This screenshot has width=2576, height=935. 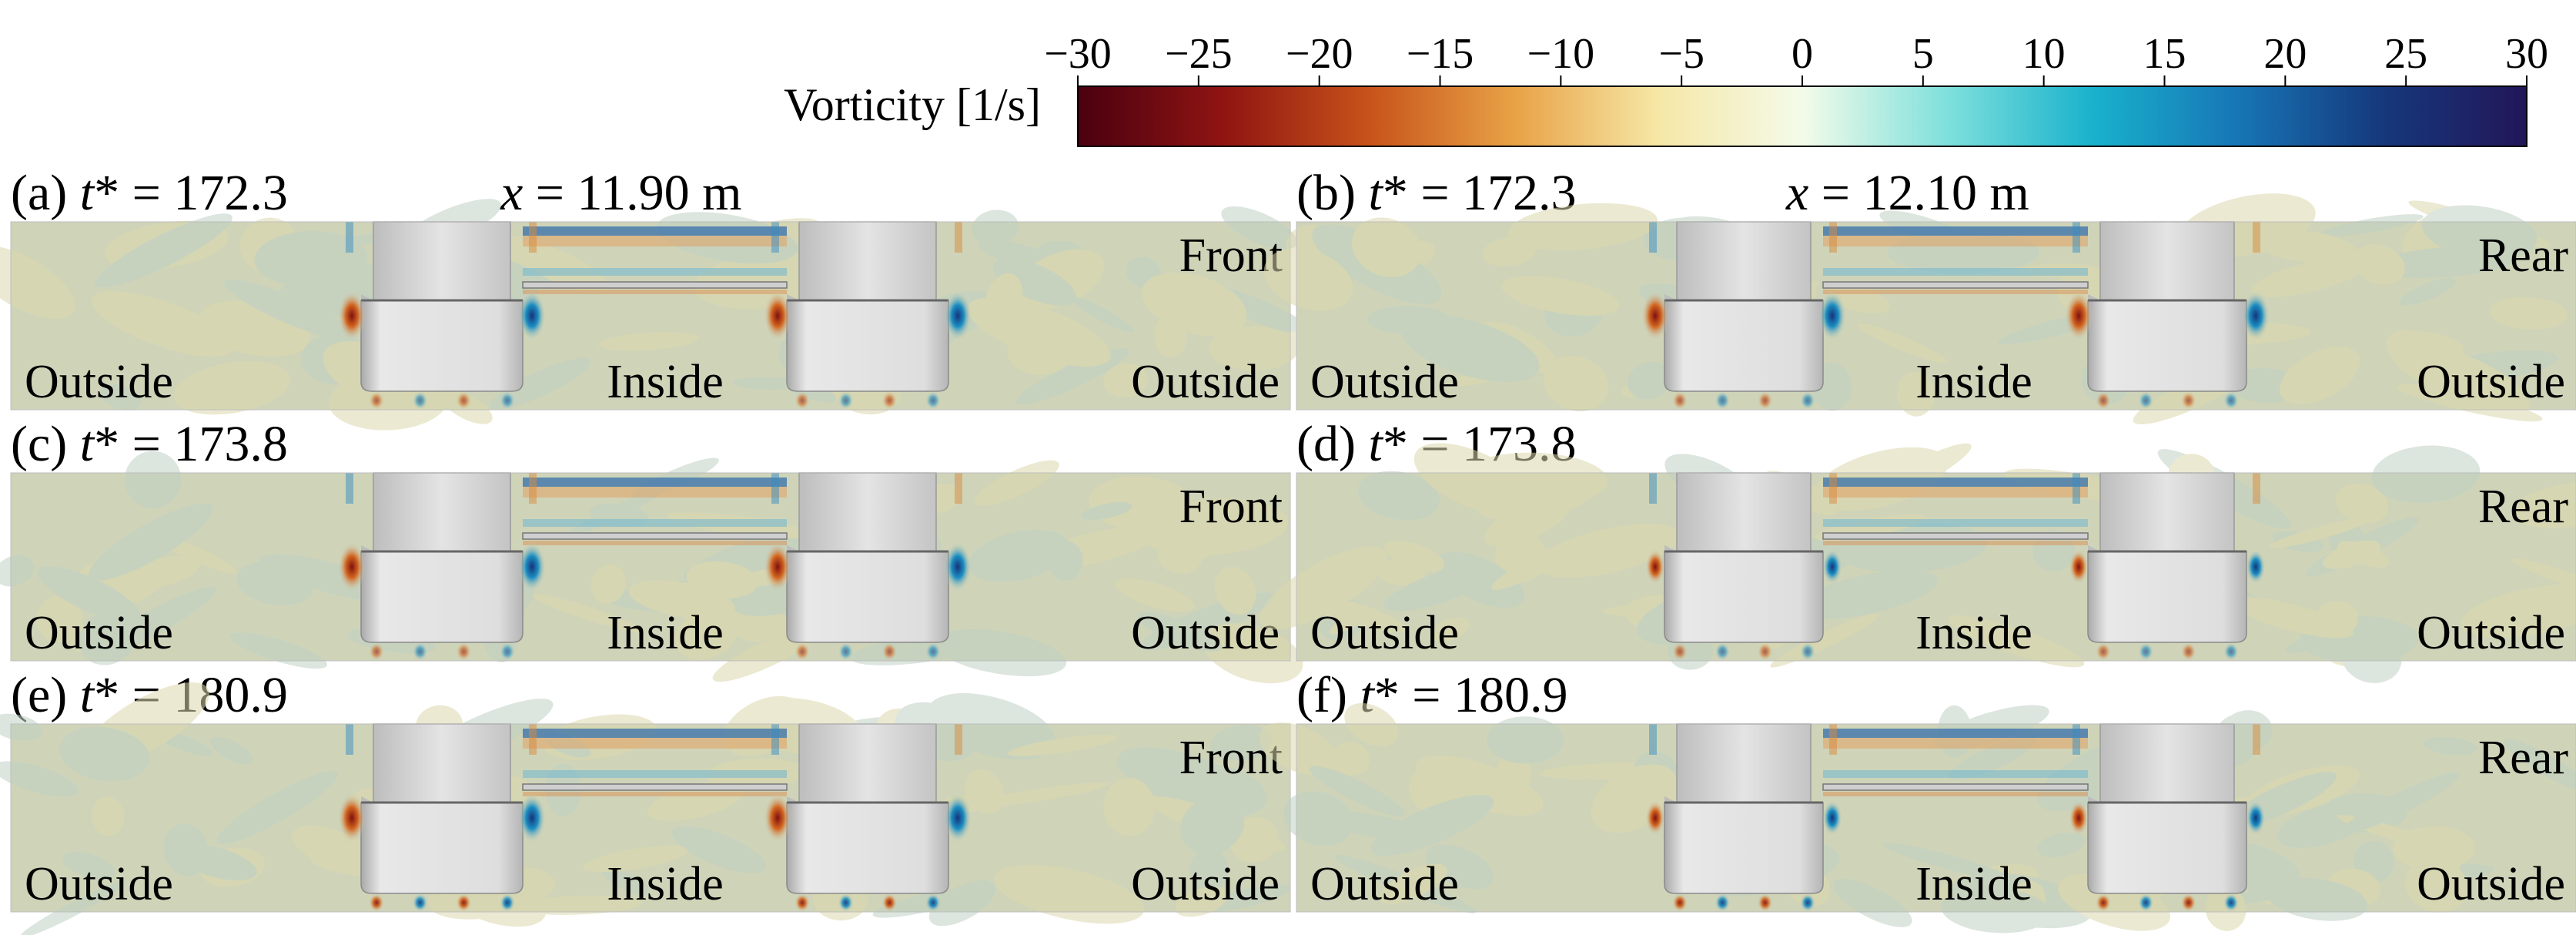 I want to click on time-value: * = 172.3, so click(x=191, y=193).